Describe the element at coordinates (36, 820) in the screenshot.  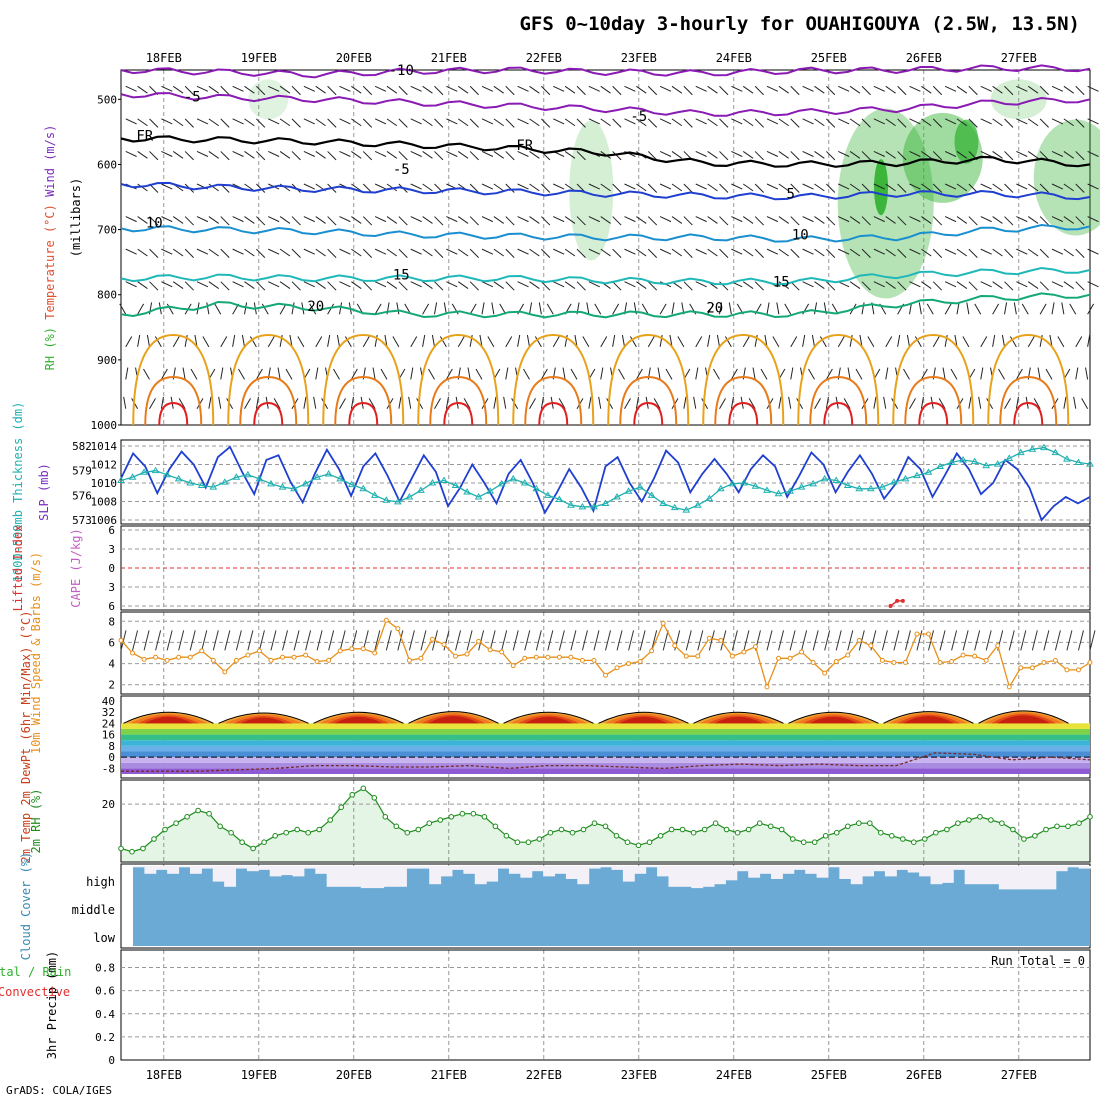
I see `rh-ylabel: 2m RH (%)` at that location.